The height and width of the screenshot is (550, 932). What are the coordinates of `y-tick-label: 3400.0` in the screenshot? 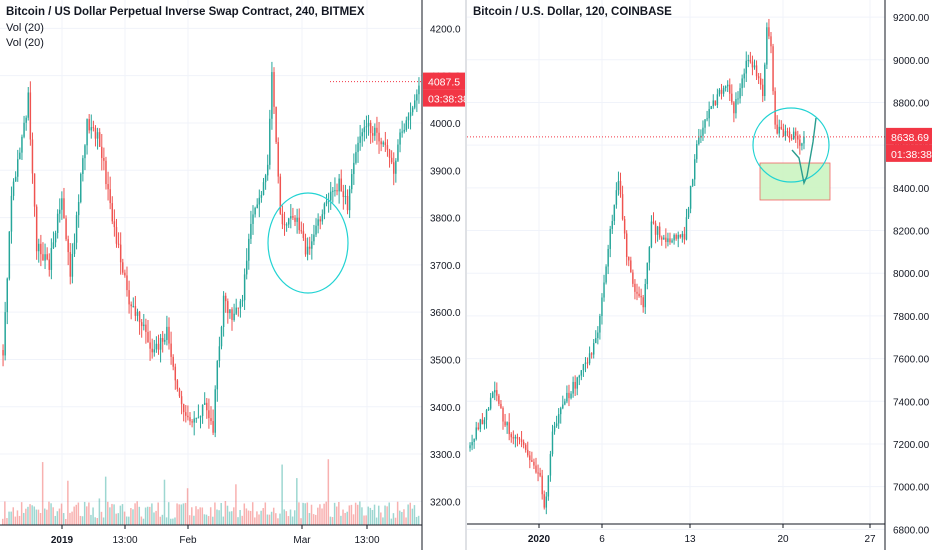 It's located at (445, 408).